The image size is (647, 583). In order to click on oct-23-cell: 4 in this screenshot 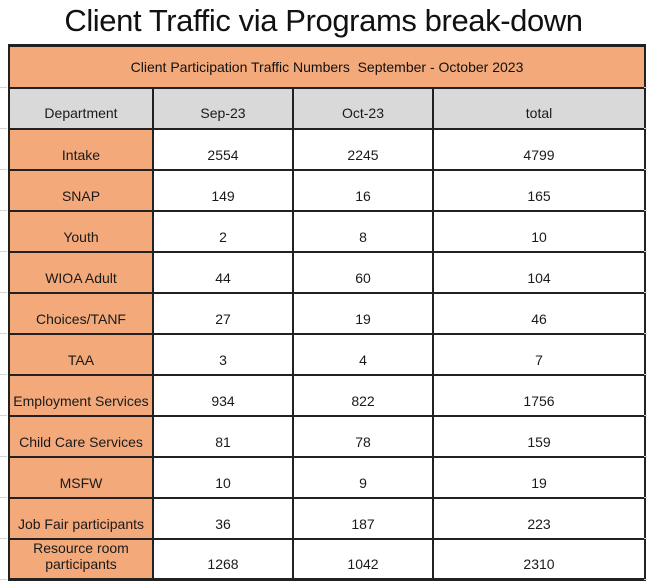, I will do `click(363, 354)`.